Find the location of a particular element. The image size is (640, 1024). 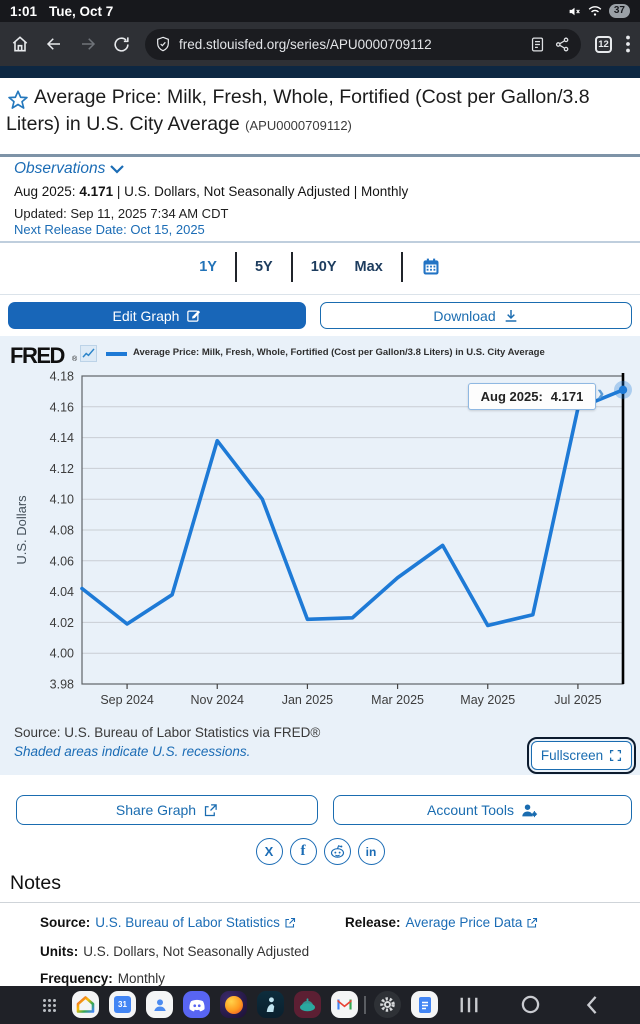

svg-text: May 2025 is located at coordinates (487, 700).